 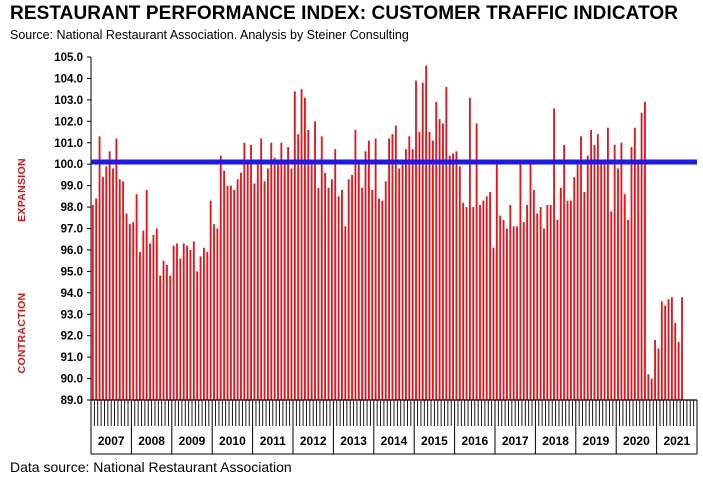 I want to click on y-tick-label: 97.0, so click(x=72, y=230).